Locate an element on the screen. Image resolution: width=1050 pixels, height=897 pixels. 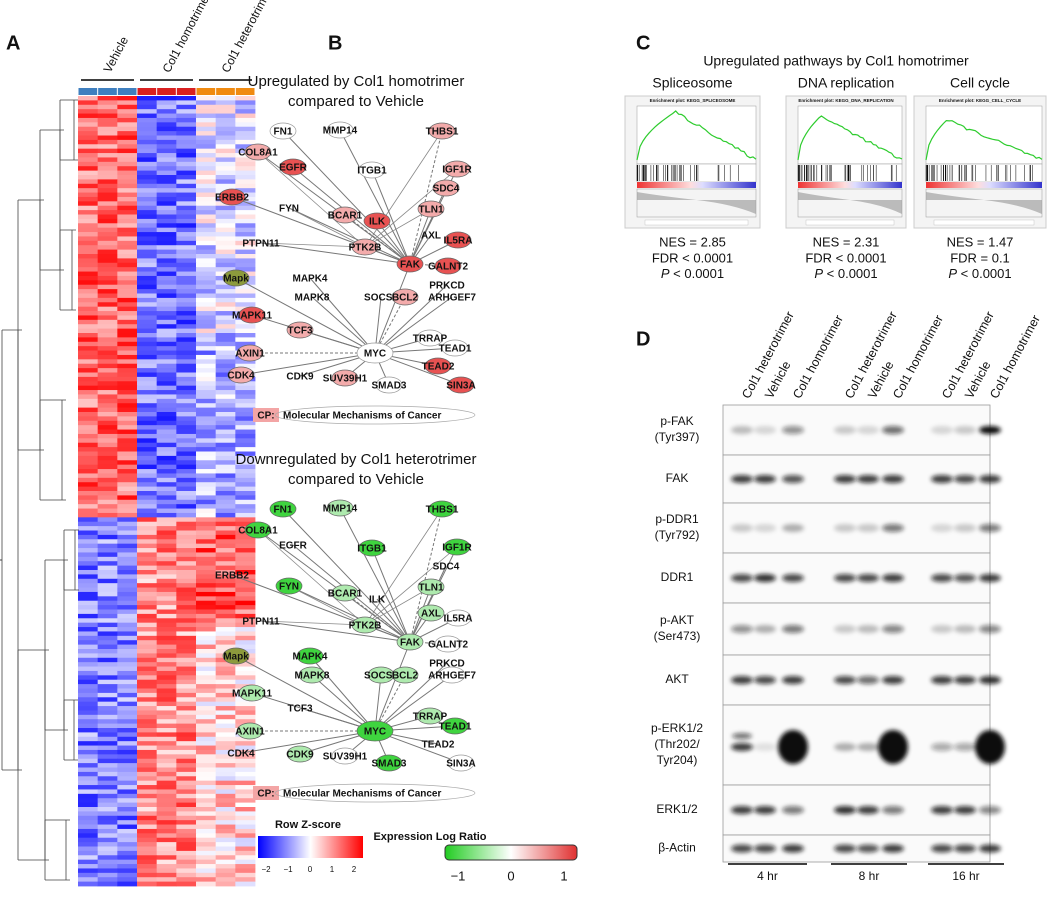
bands is located at coordinates (866, 430).